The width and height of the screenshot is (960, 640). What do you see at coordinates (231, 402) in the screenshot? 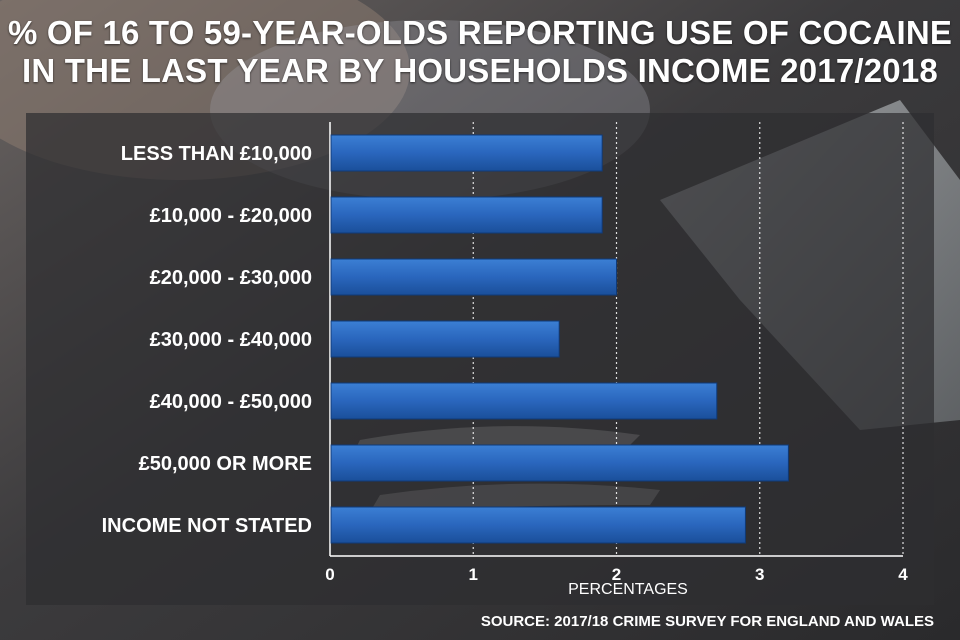
I see `category-label-5: £40,000 - £50,000` at bounding box center [231, 402].